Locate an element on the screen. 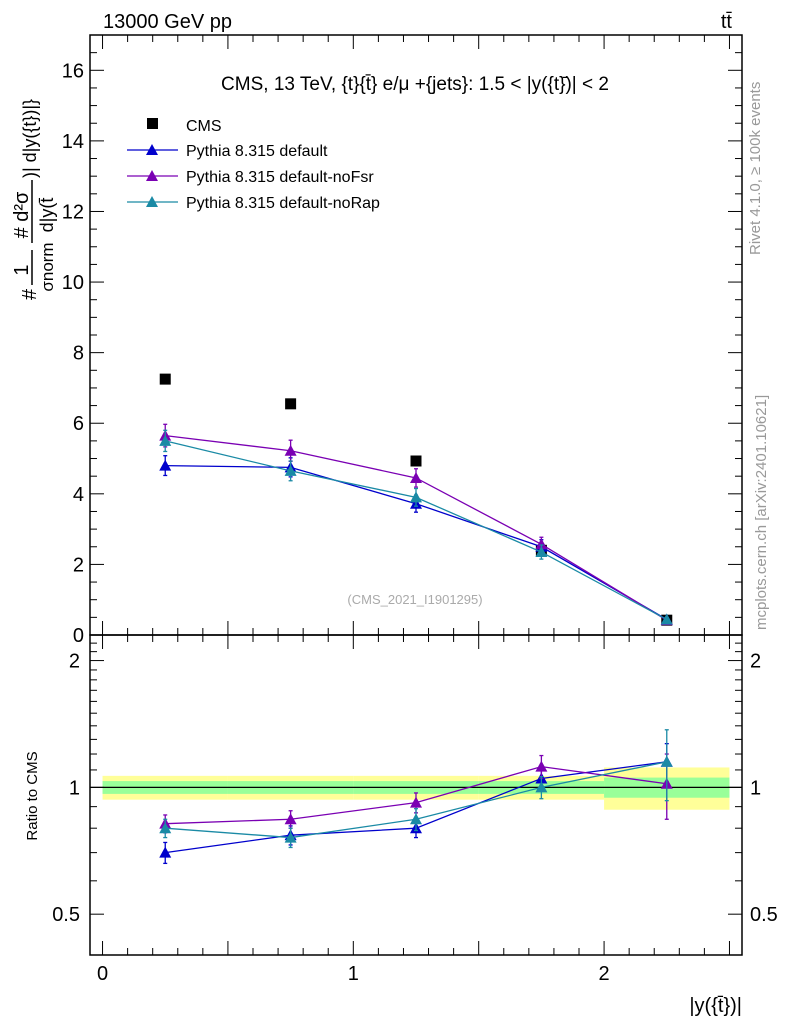  ratio-ylabel: Ratio to CMS is located at coordinates (32, 795).